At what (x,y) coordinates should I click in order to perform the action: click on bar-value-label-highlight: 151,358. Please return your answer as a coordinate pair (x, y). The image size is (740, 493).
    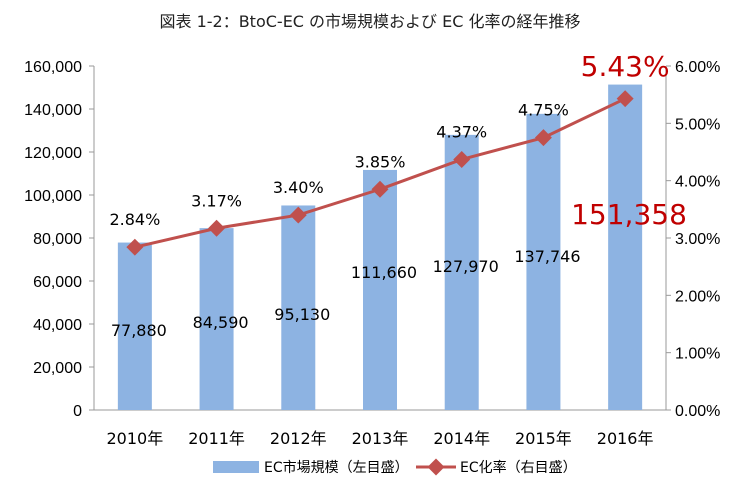
    Looking at the image, I should click on (629, 214).